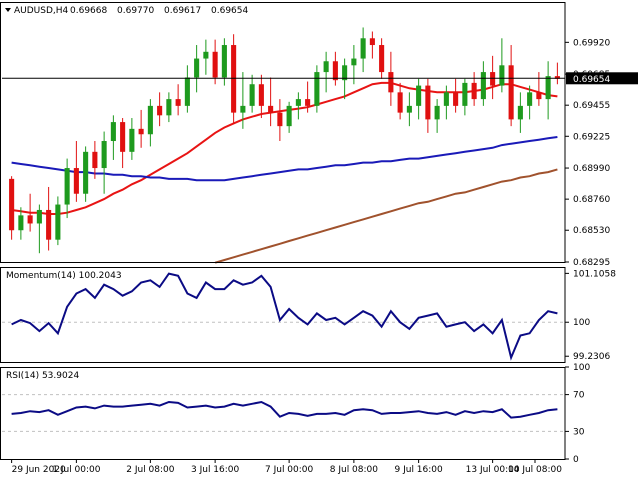 The width and height of the screenshot is (640, 480). I want to click on current-price-tag-bg, so click(602, 78).